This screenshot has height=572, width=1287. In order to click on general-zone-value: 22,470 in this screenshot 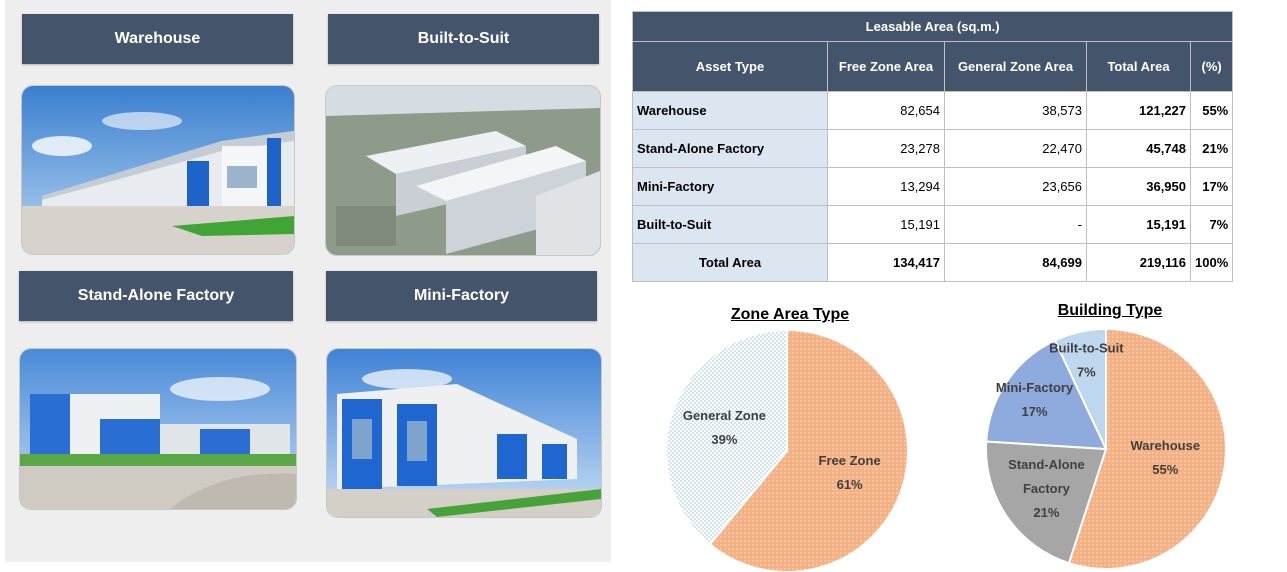, I will do `click(1015, 148)`.